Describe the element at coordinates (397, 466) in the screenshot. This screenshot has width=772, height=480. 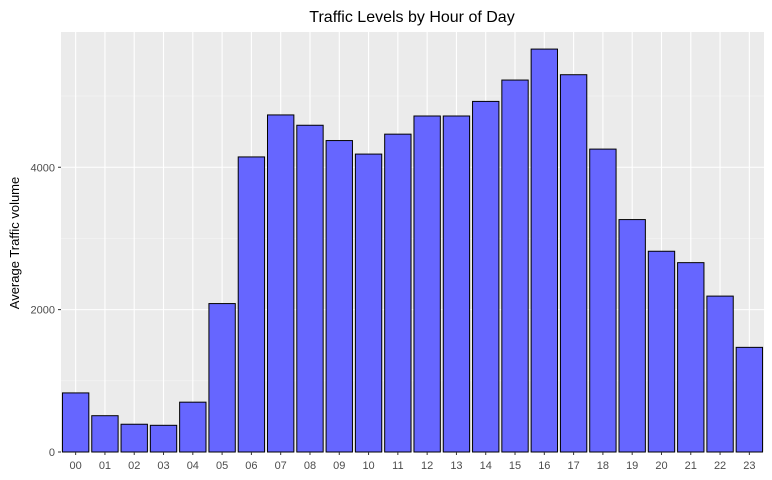
I see `x-tick-label: 11` at that location.